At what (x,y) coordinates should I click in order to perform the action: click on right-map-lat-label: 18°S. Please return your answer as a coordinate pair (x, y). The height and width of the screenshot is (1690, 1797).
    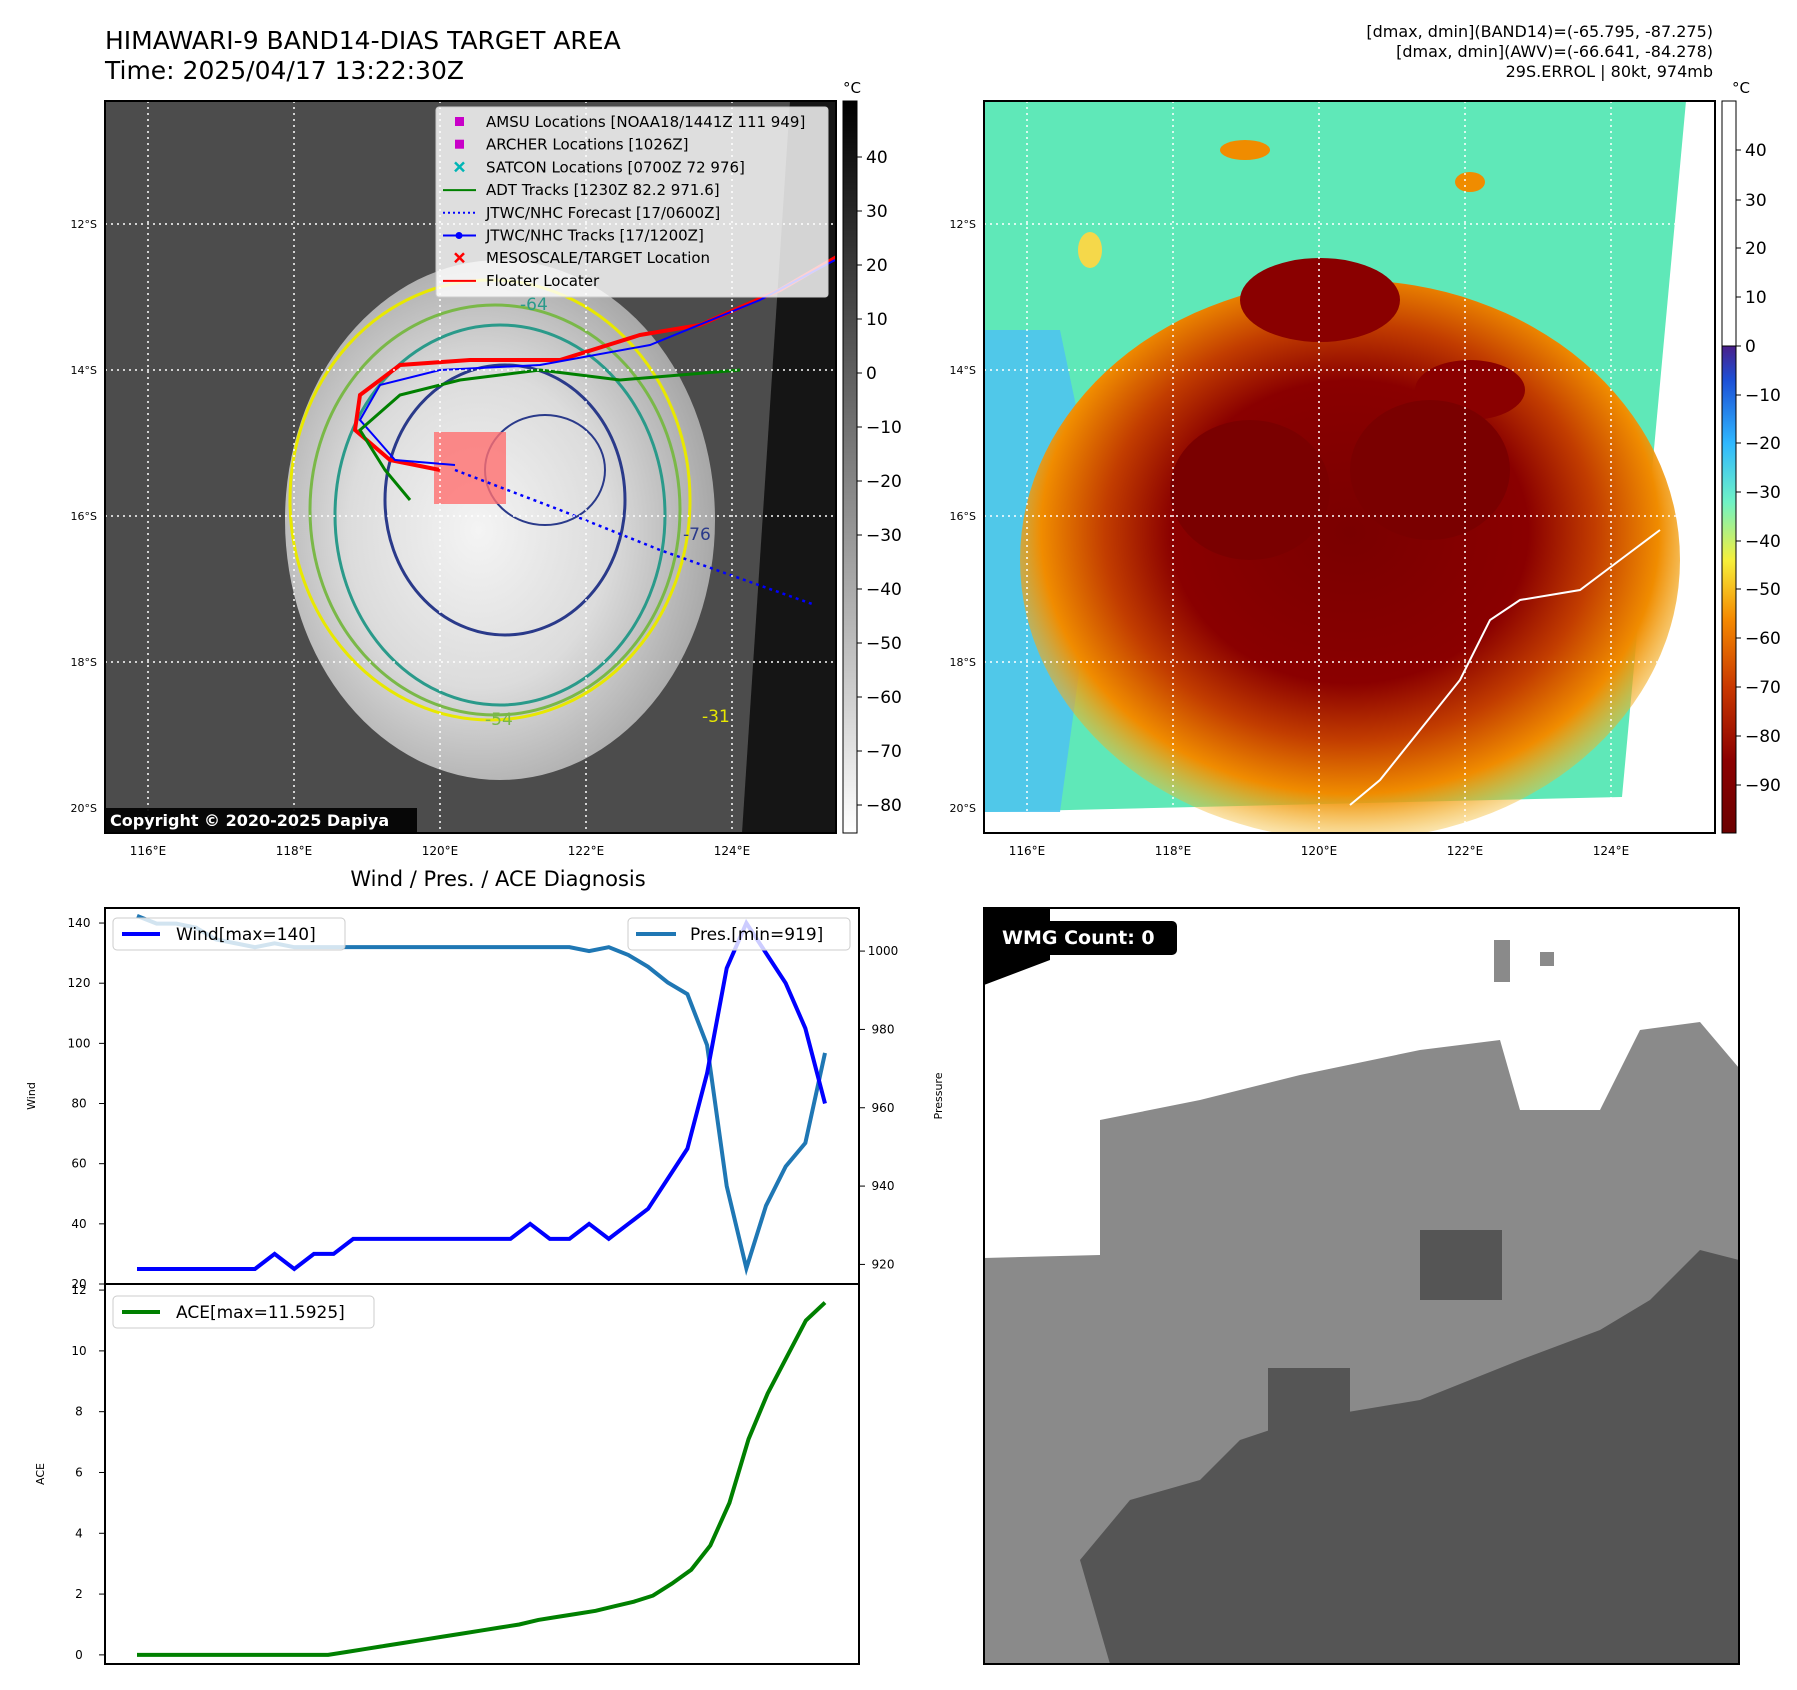
    Looking at the image, I should click on (963, 662).